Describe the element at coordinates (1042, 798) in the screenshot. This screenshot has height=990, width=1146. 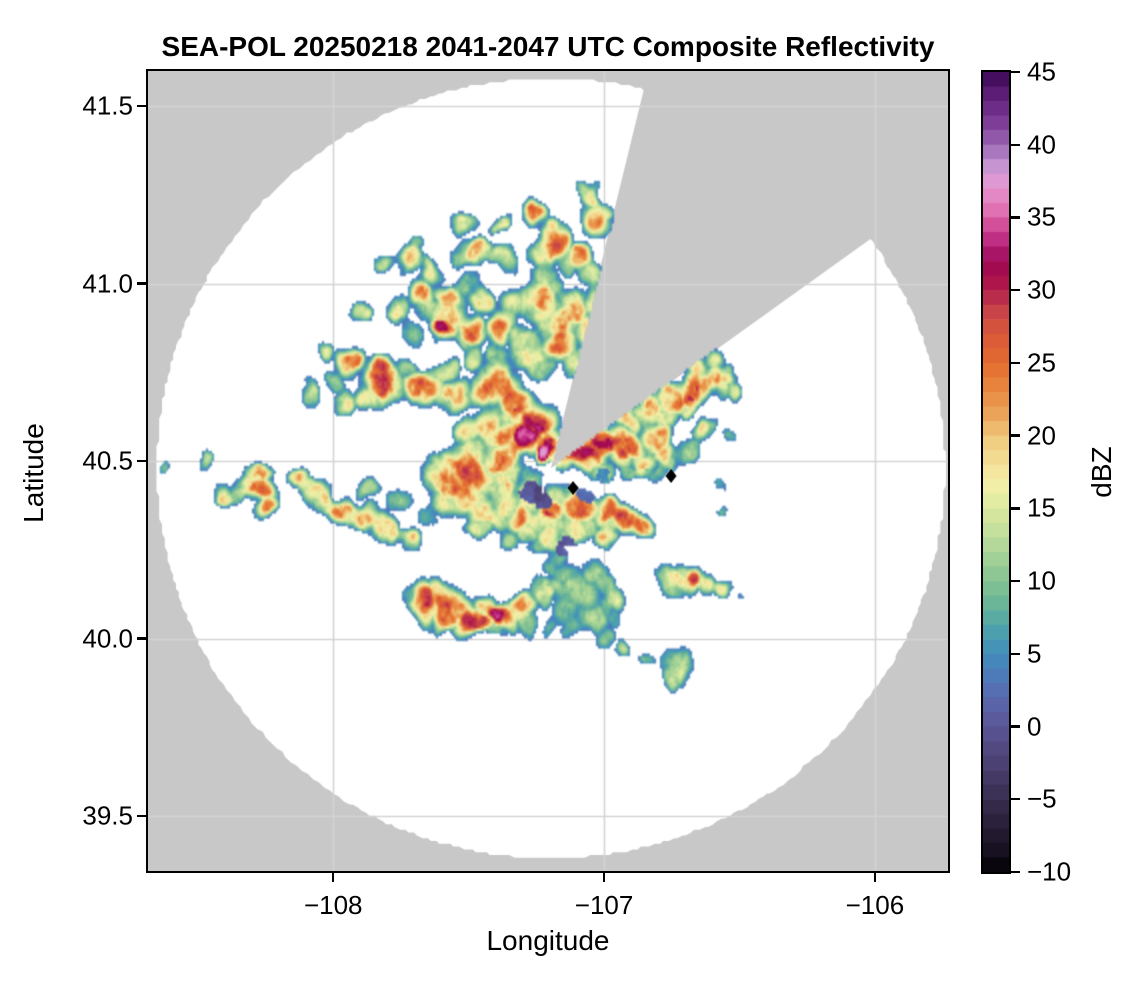
I see `colorbar-tick-label: −5` at that location.